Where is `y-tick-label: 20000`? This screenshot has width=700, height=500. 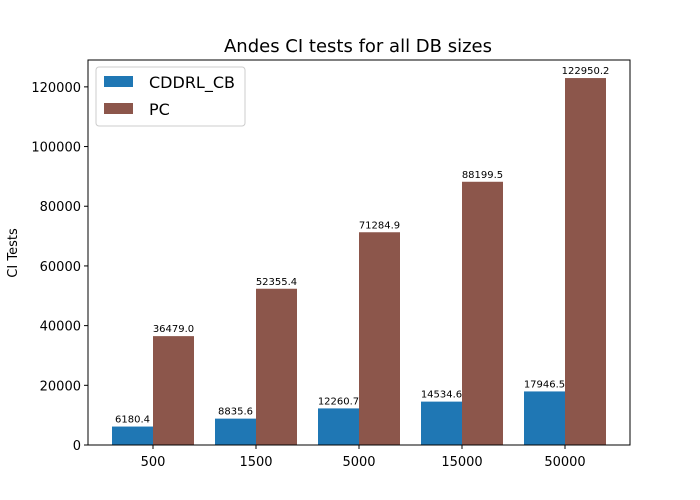
y-tick-label: 20000 is located at coordinates (60, 386).